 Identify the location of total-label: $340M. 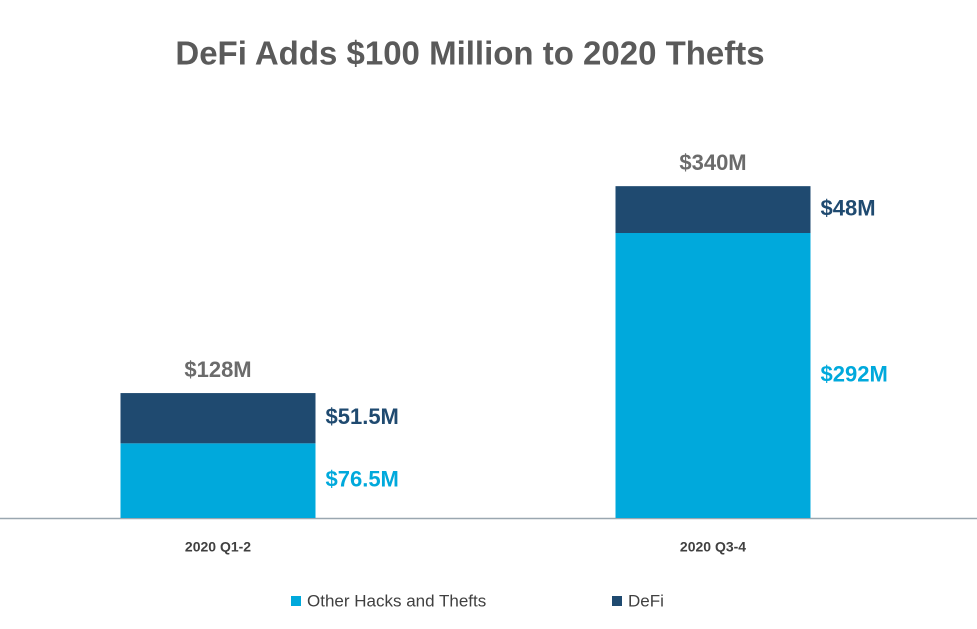
(712, 162).